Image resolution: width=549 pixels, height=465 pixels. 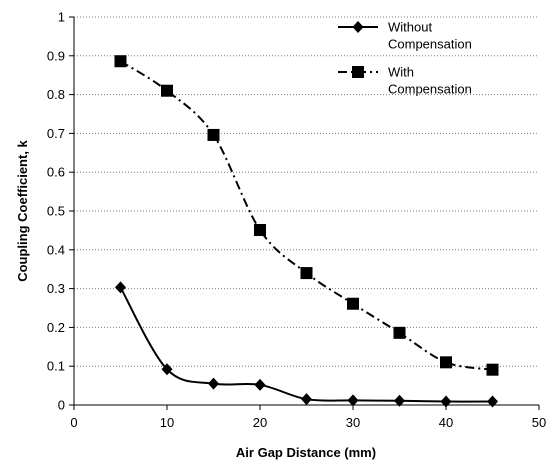 What do you see at coordinates (56, 327) in the screenshot?
I see `y-tick-label: 0.2` at bounding box center [56, 327].